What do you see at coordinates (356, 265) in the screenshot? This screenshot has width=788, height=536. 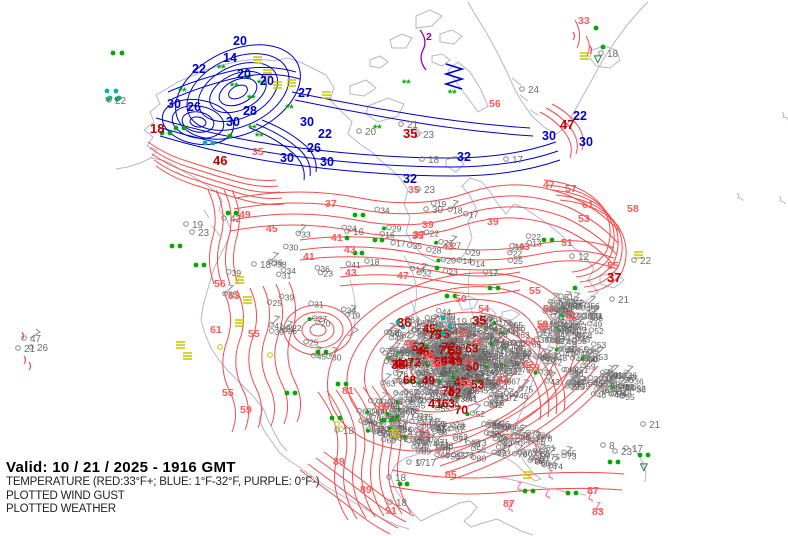 I see `svg-text: 41` at bounding box center [356, 265].